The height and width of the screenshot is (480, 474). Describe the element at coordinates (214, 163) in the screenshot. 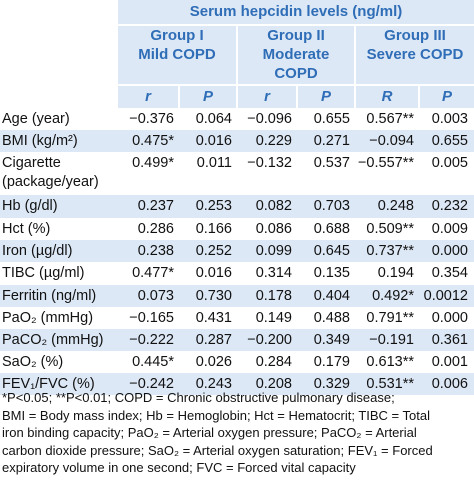

I see `table-cell: 0.011` at that location.